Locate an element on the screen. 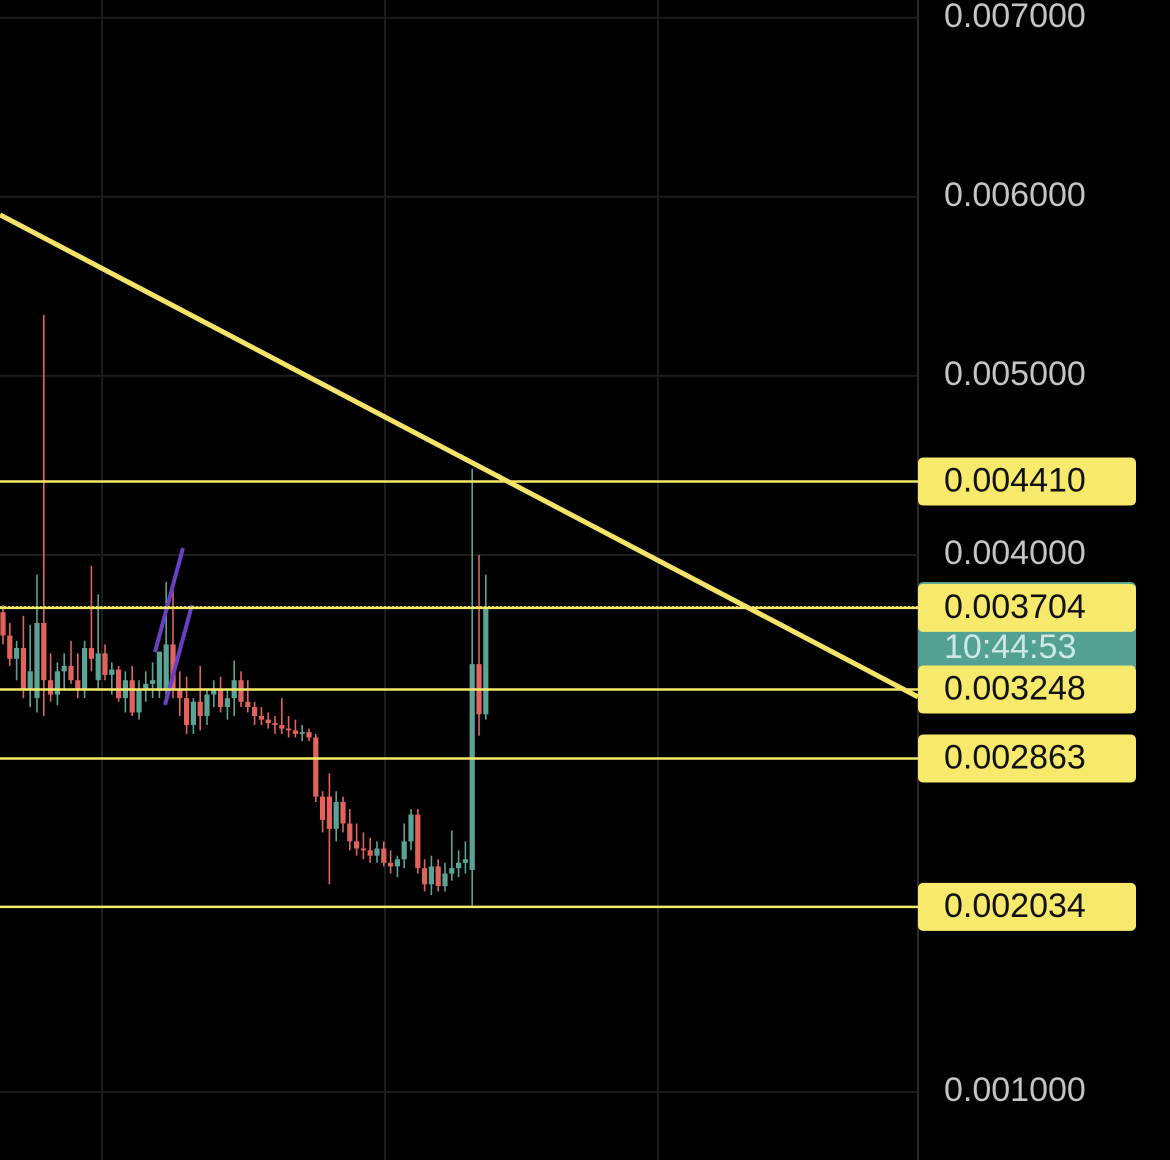  level-label: 0.003704 is located at coordinates (1015, 607).